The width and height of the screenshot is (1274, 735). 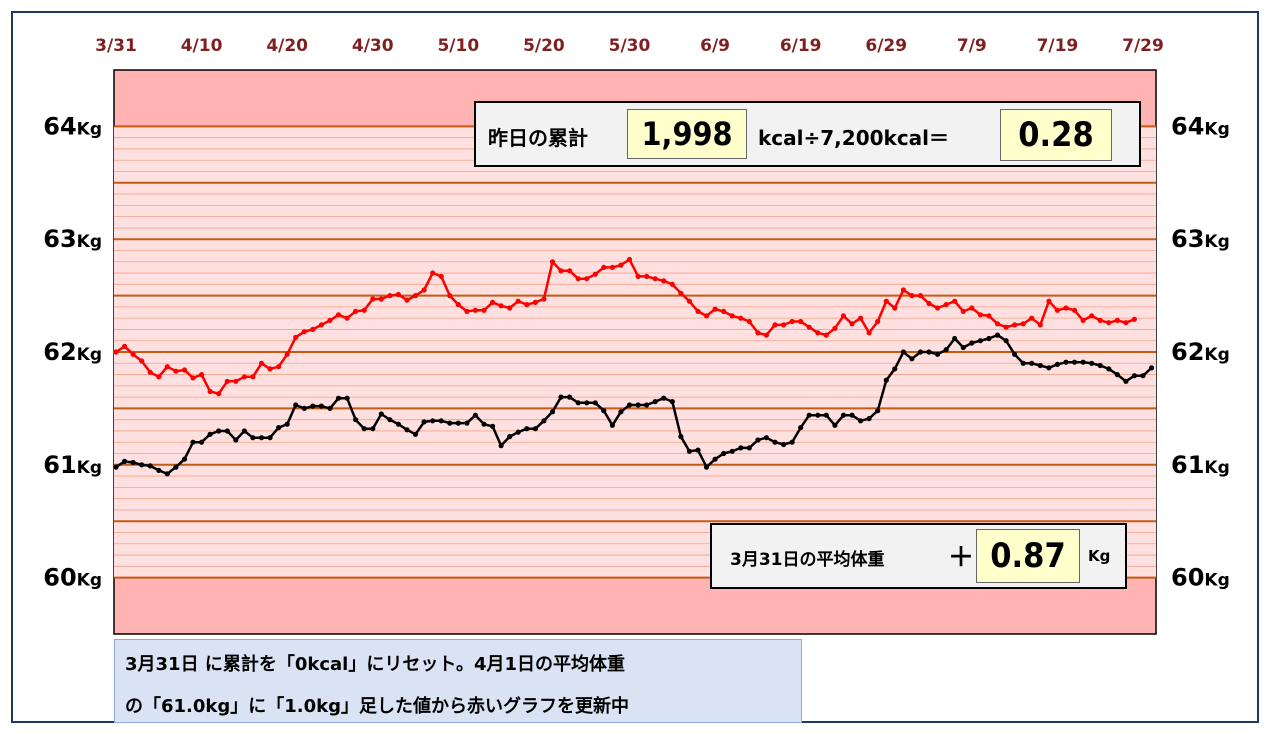 What do you see at coordinates (538, 138) in the screenshot?
I see `summary-label: 昨日の累計` at bounding box center [538, 138].